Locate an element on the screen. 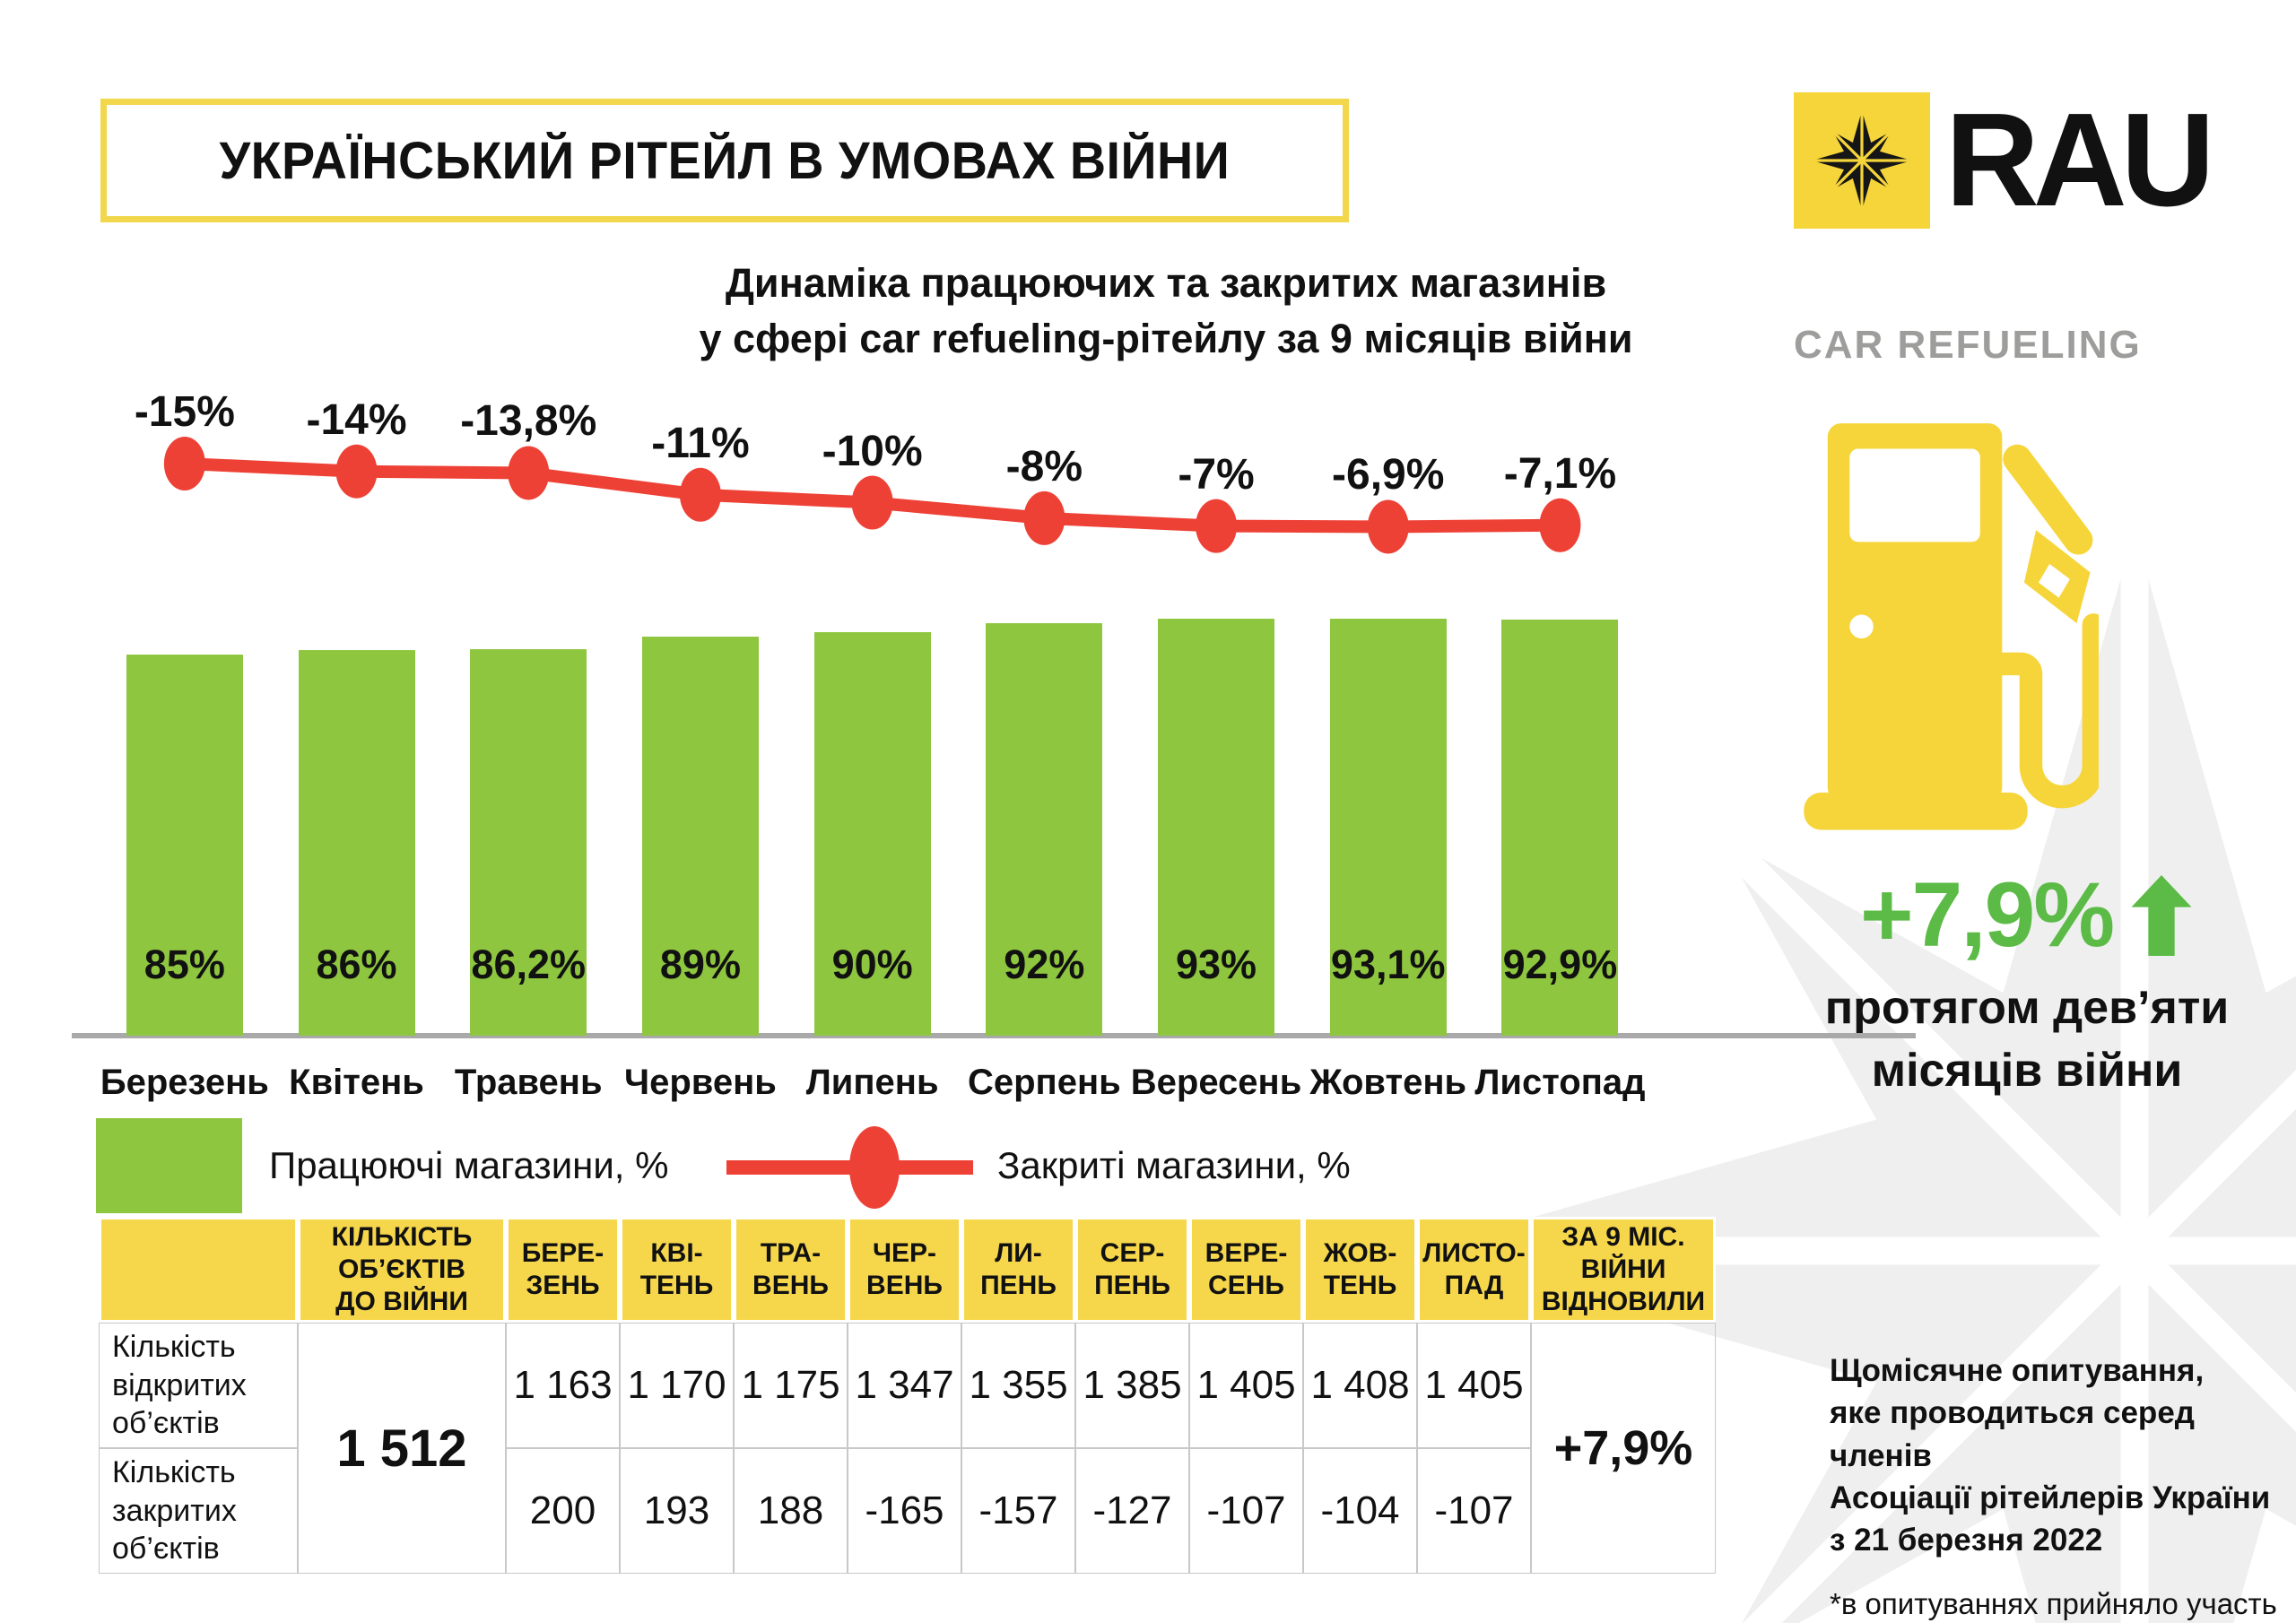 The width and height of the screenshot is (2296, 1623). table-cell: -157 is located at coordinates (1018, 1511).